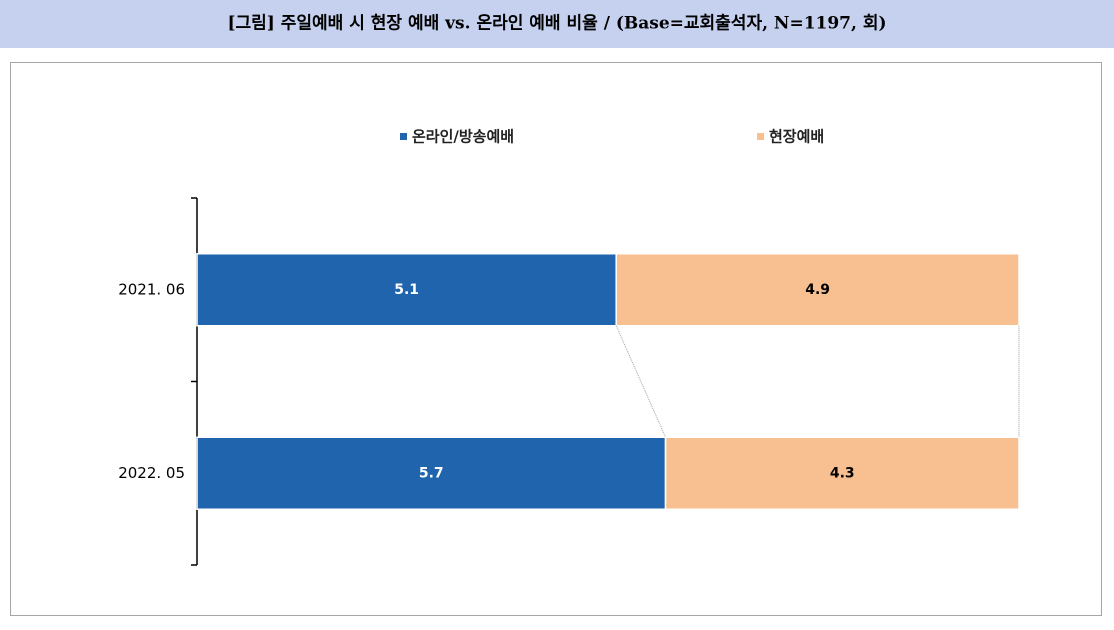 Image resolution: width=1114 pixels, height=630 pixels. I want to click on y-tick-label: 2022. 05, so click(151, 473).